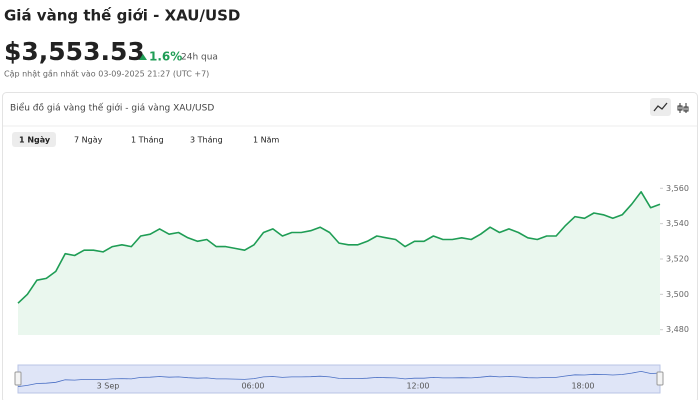  What do you see at coordinates (339, 378) in the screenshot?
I see `navigator-line` at bounding box center [339, 378].